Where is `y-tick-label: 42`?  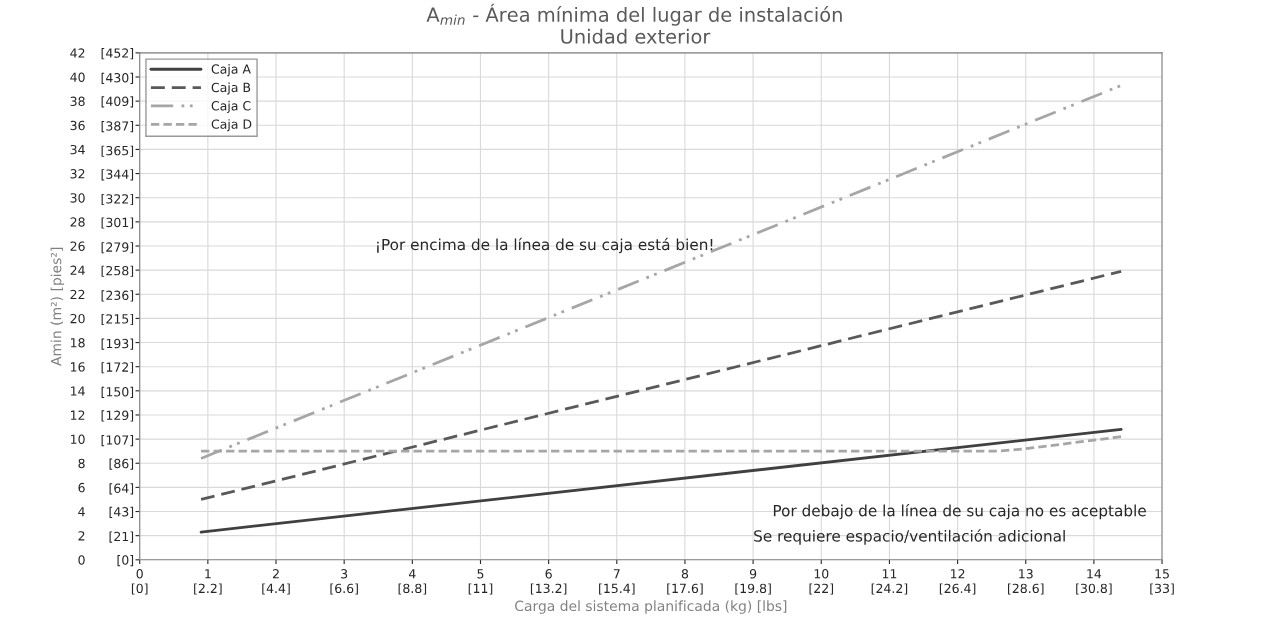 y-tick-label: 42 is located at coordinates (77, 53).